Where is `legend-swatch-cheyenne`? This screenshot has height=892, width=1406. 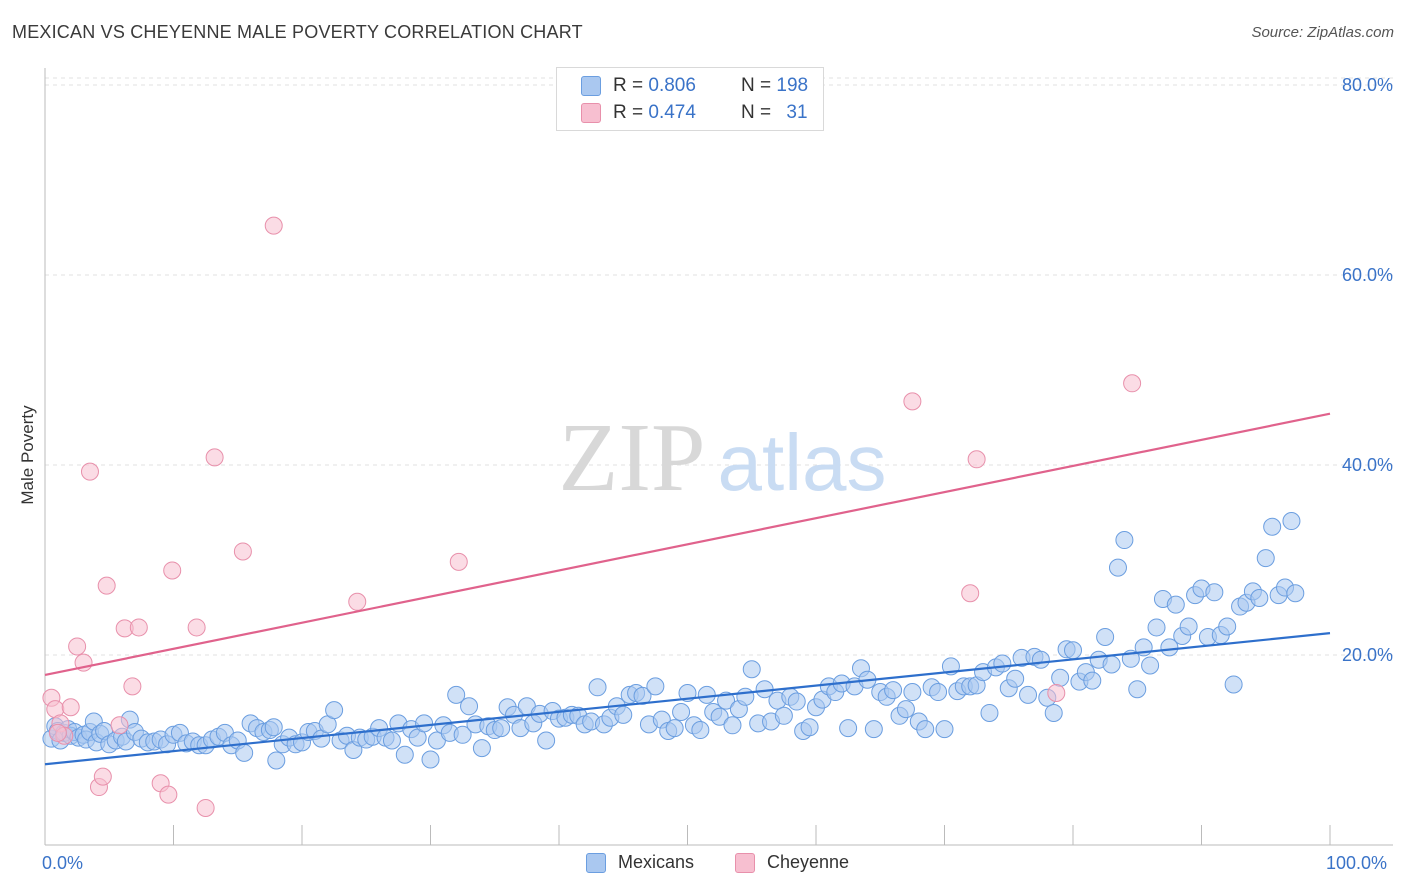 legend-swatch-cheyenne is located at coordinates (745, 862).